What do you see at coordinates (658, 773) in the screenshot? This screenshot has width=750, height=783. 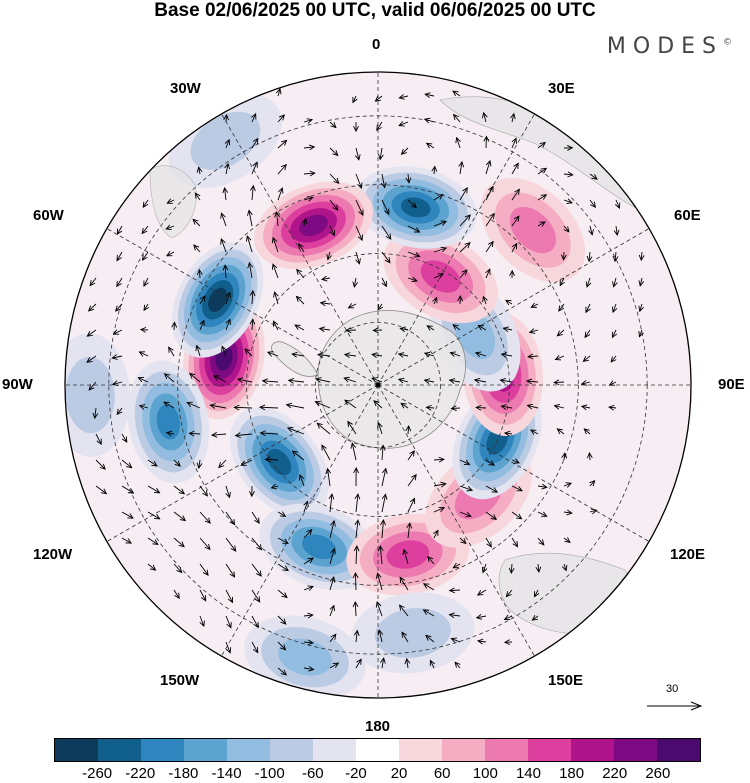 I see `colorbar-tick-label: 260` at bounding box center [658, 773].